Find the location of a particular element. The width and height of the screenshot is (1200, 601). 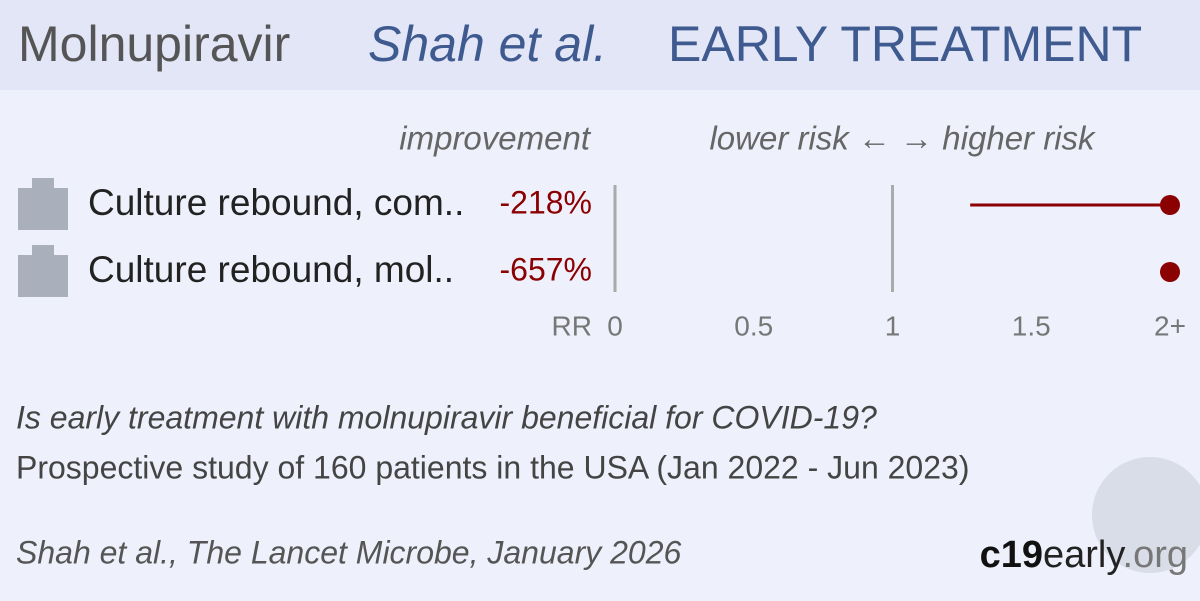

improvement-header: improvement is located at coordinates (495, 138).